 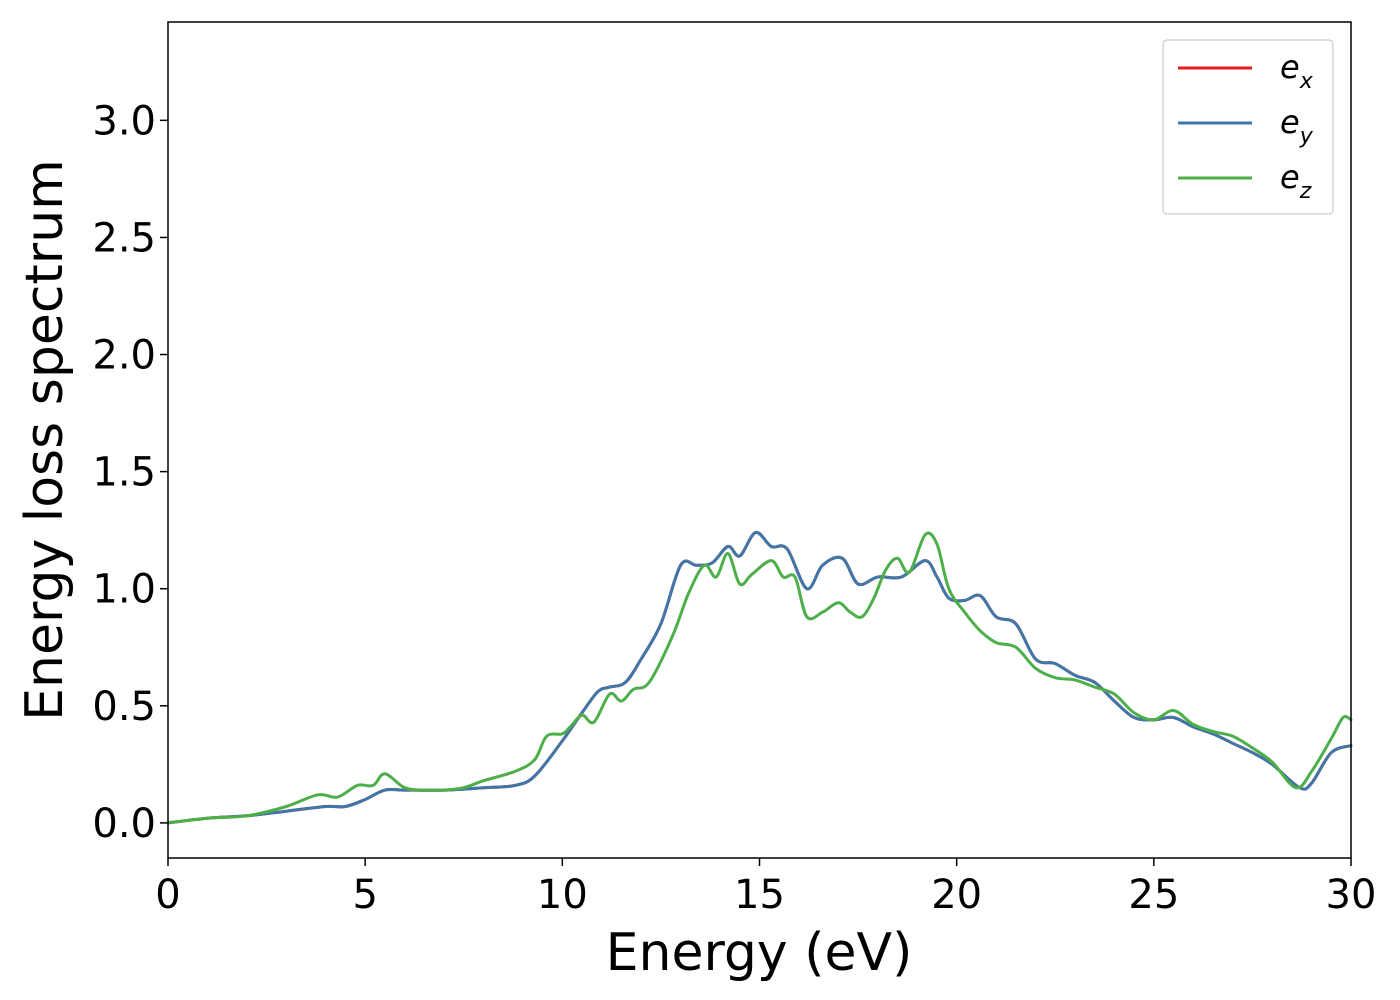 What do you see at coordinates (167, 895) in the screenshot?
I see `x-tick-label: 0` at bounding box center [167, 895].